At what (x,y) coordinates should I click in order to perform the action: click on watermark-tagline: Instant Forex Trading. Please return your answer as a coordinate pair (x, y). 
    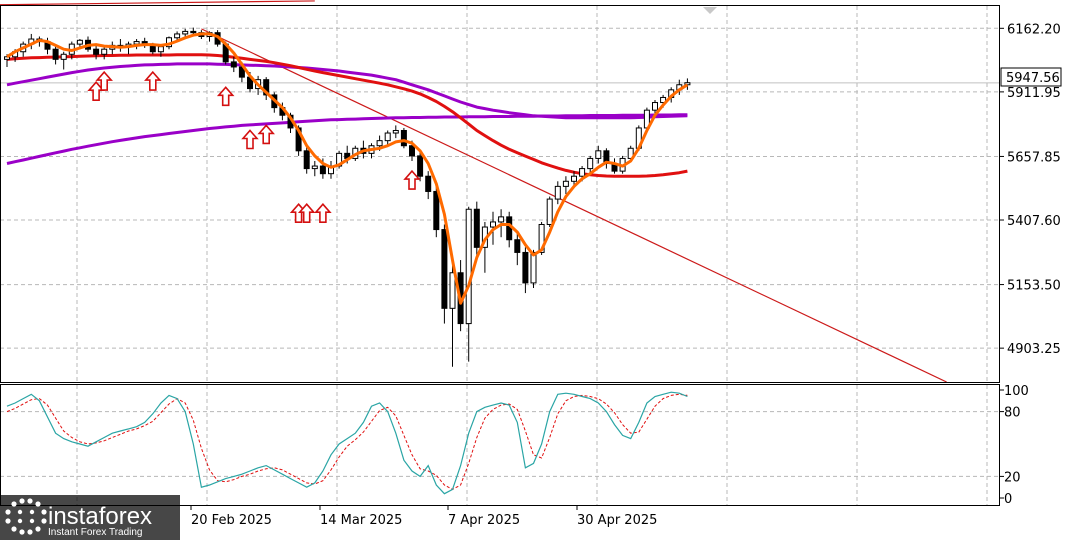
    Looking at the image, I should click on (95, 532).